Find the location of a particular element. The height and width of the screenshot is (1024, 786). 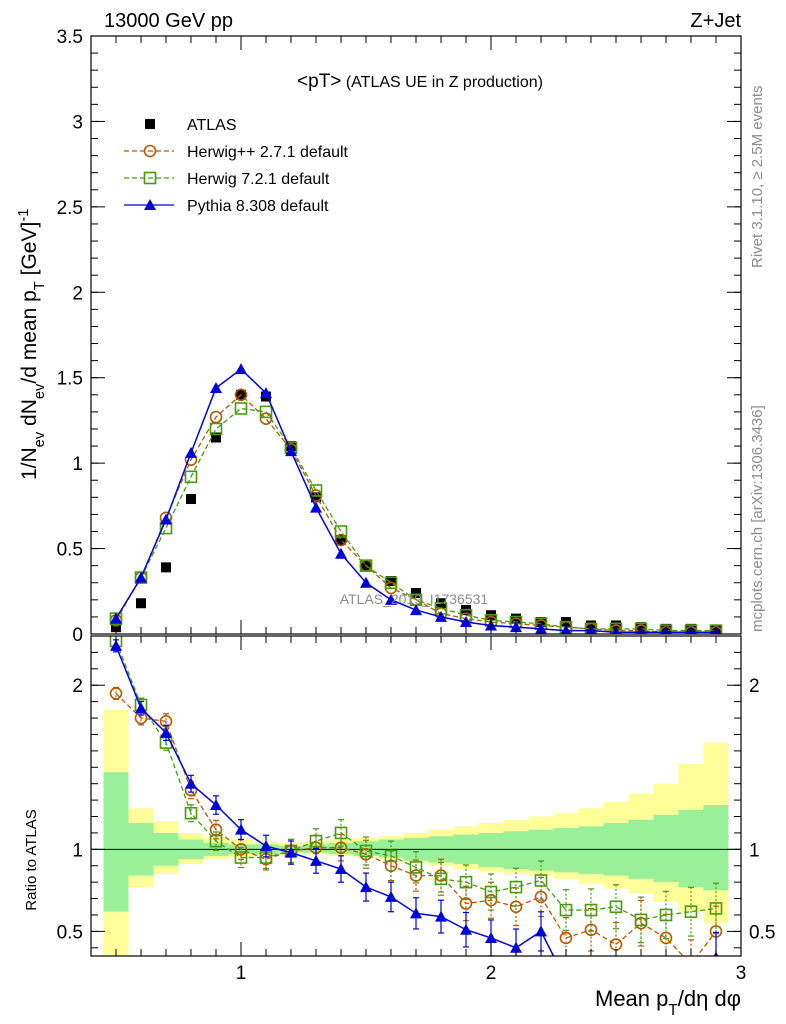

plot-title-symbol: <pT> is located at coordinates (319, 81).